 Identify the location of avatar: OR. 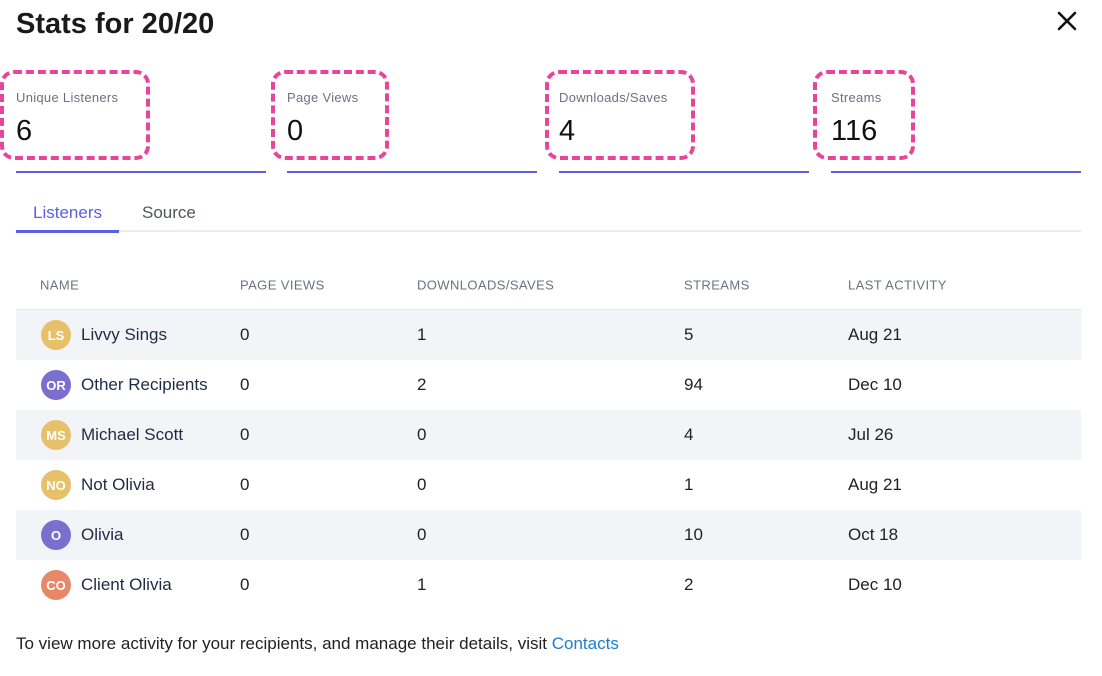
(56, 385).